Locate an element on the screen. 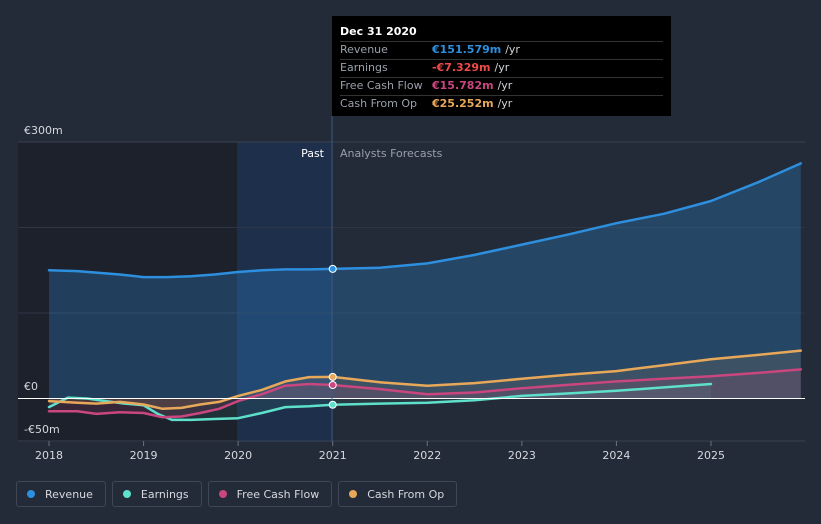 This screenshot has height=524, width=821. earnings-marker is located at coordinates (332, 404).